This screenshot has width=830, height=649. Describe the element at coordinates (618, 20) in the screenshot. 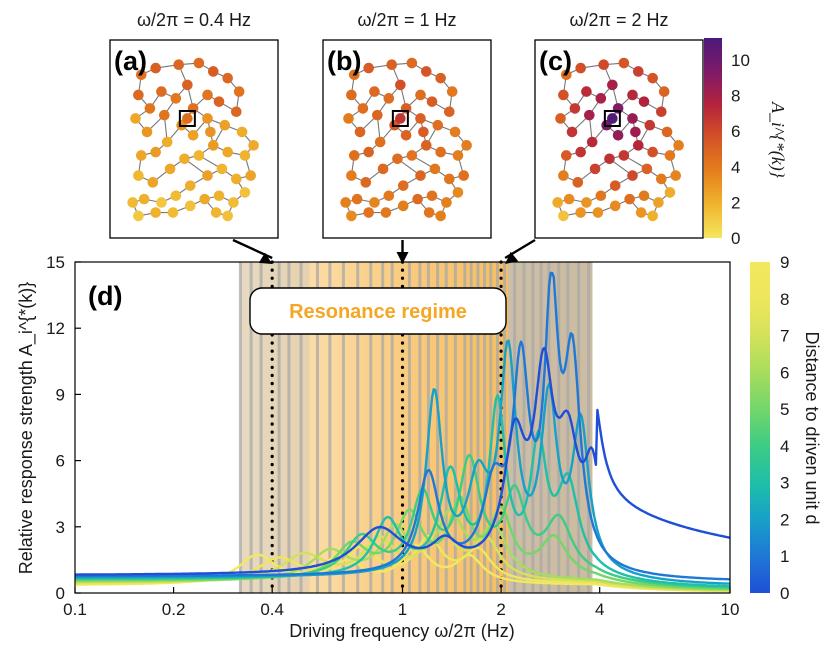

I see `inset-title: ω/2π = 2 Hz` at that location.